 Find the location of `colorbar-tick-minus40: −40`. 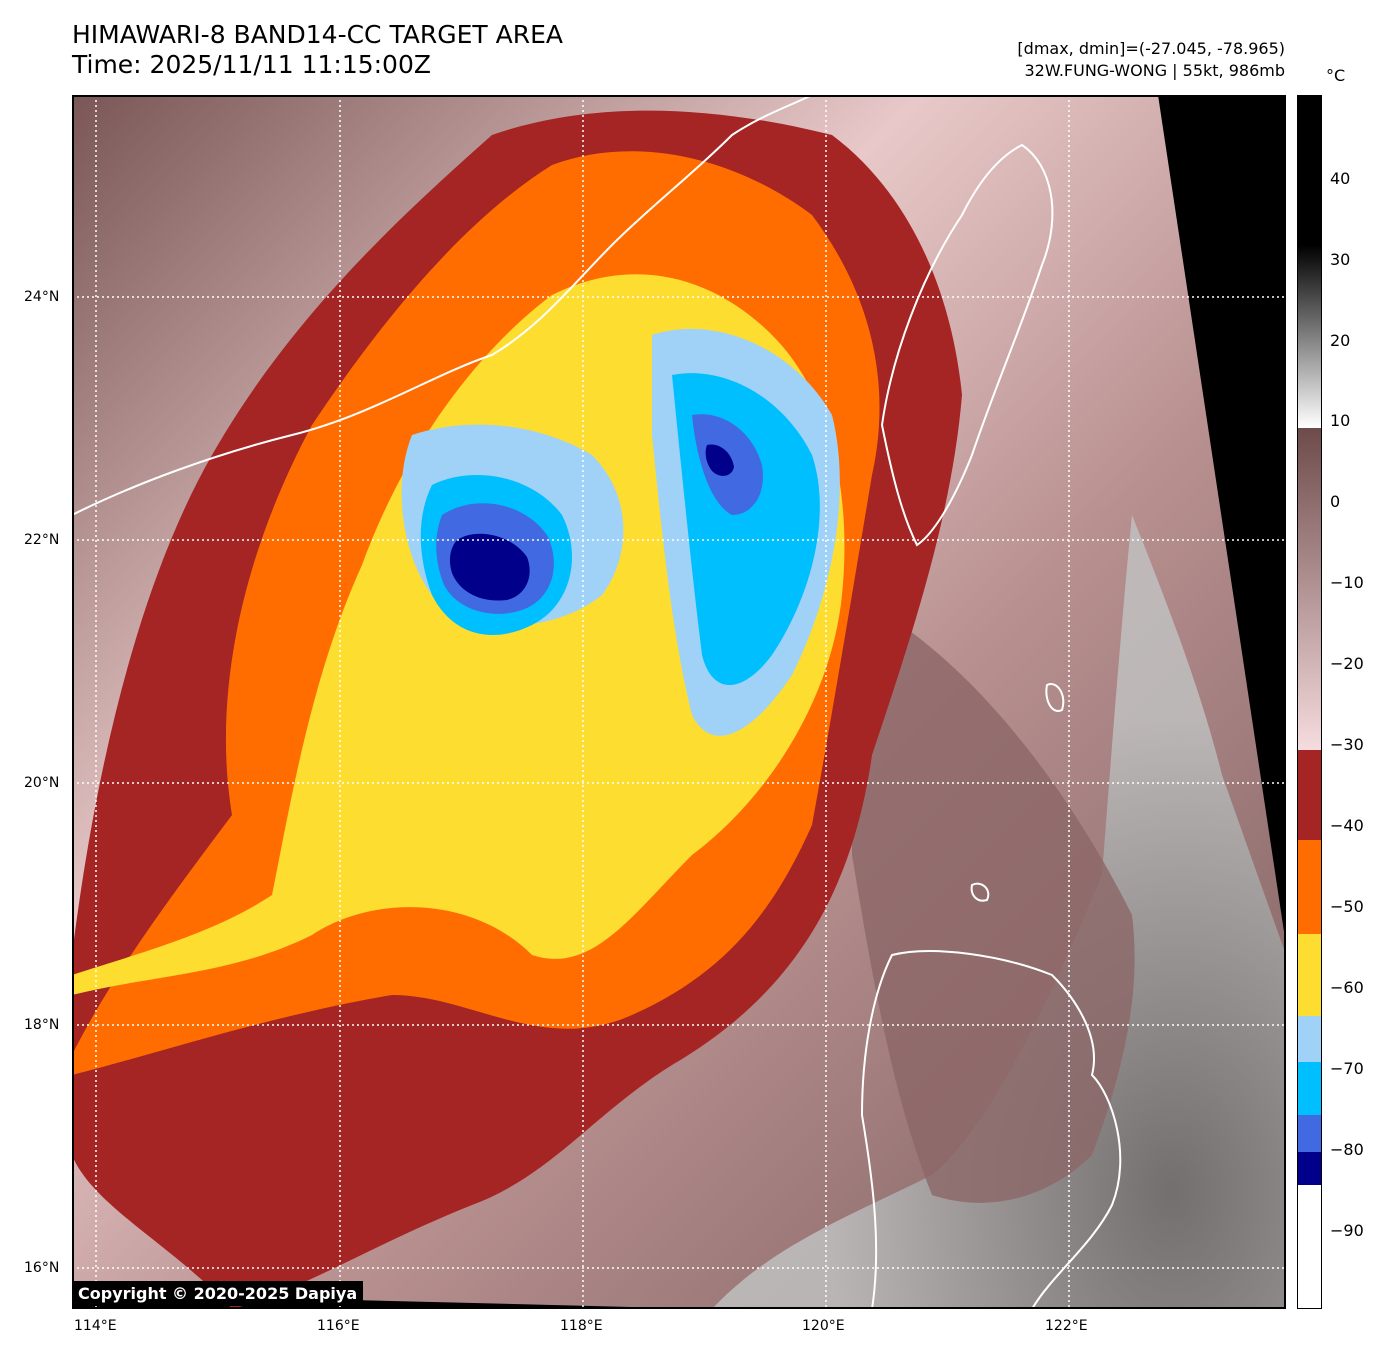

colorbar-tick-minus40: −40 is located at coordinates (1347, 825).